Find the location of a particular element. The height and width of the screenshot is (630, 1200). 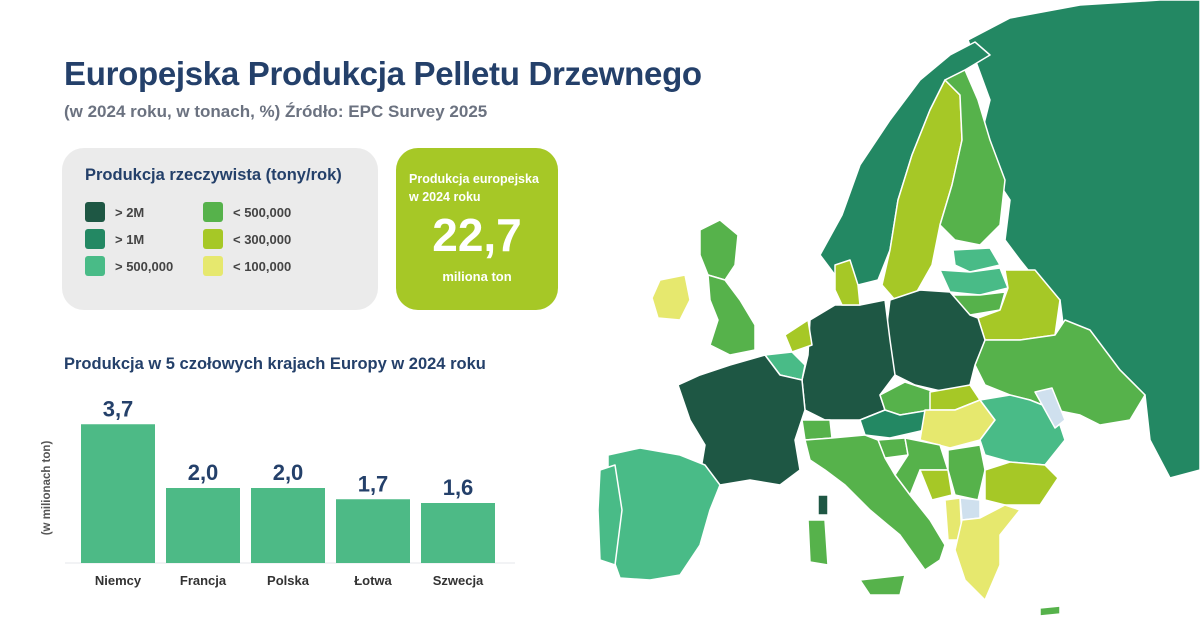

legend-label: > 500,000 is located at coordinates (144, 266).